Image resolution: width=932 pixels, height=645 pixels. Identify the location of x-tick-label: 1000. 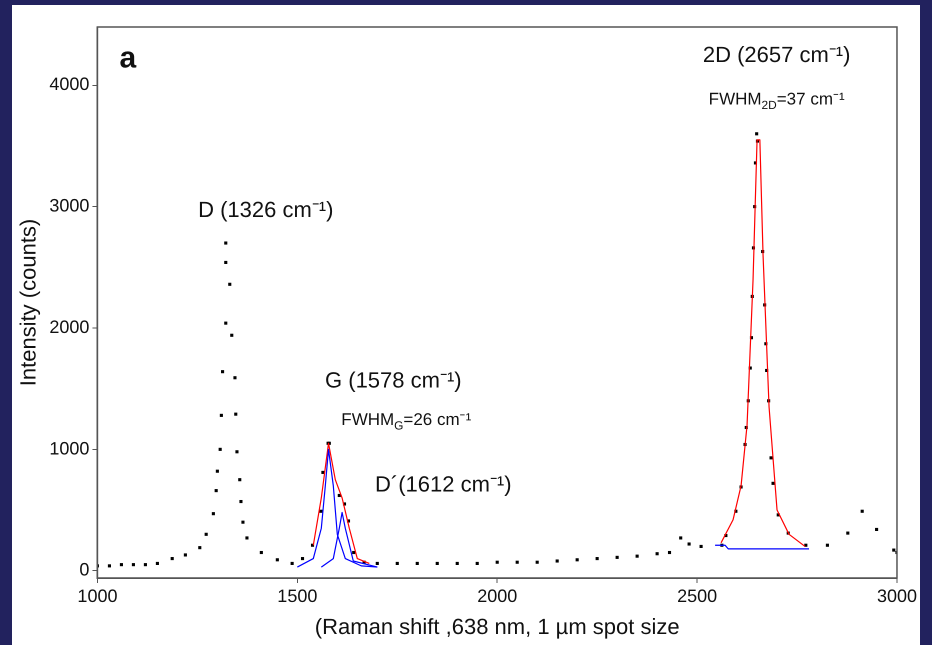
(97, 596).